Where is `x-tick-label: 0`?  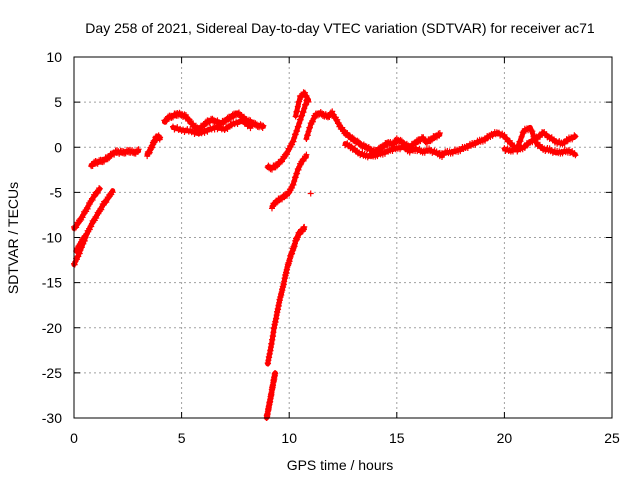
x-tick-label: 0 is located at coordinates (74, 438).